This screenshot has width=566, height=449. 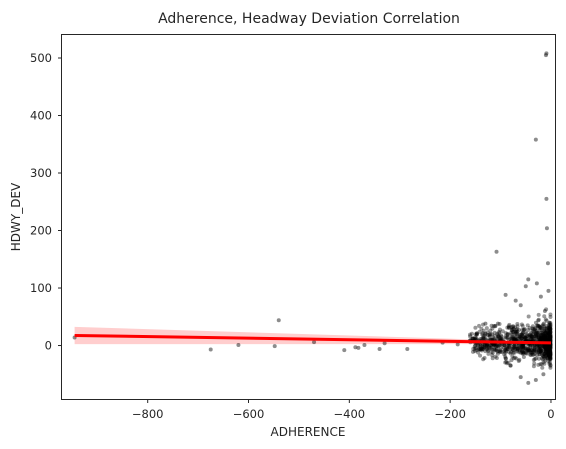 I want to click on y-tick-label: 0, so click(x=48, y=346).